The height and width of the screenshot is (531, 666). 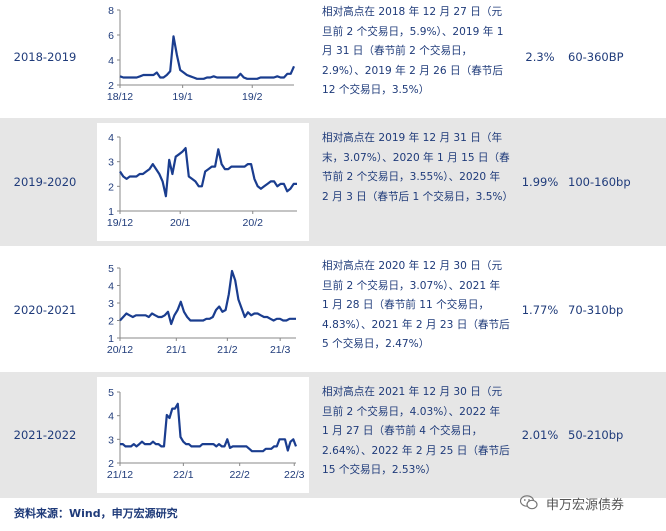 What do you see at coordinates (45, 57) in the screenshot?
I see `period-label: 2018-2019` at bounding box center [45, 57].